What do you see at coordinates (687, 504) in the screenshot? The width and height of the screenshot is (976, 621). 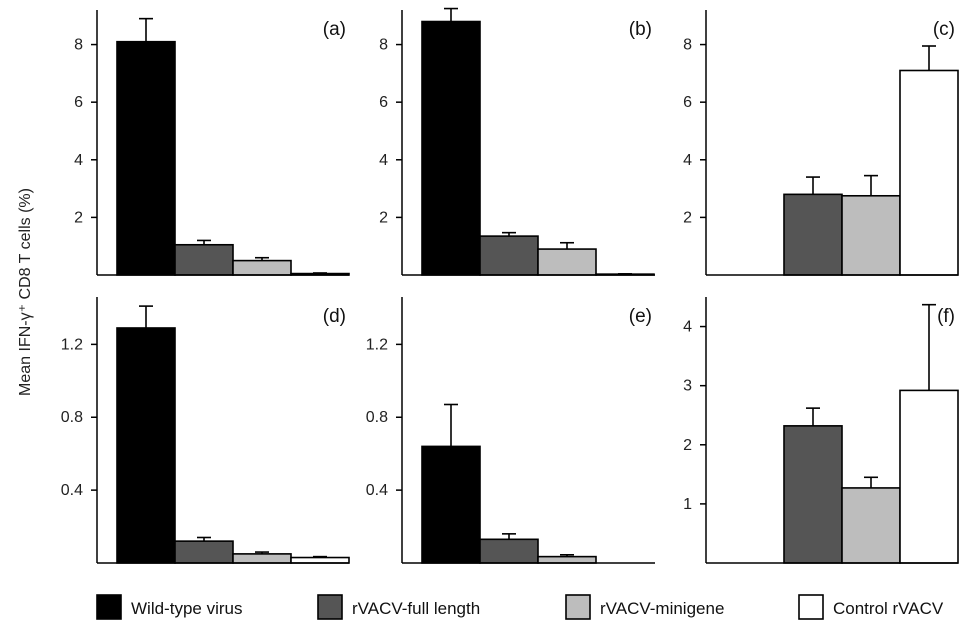 I see `y-tick-label: 1` at bounding box center [687, 504].